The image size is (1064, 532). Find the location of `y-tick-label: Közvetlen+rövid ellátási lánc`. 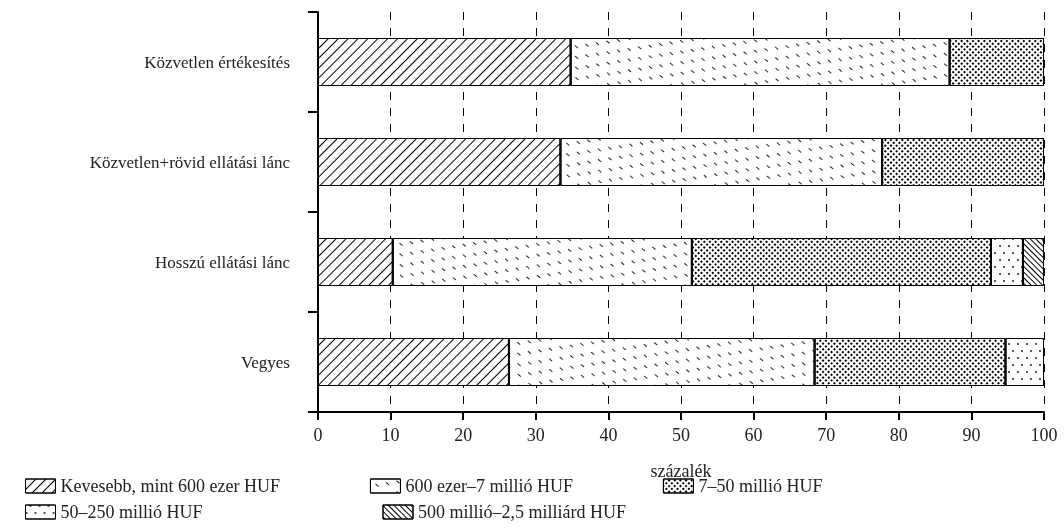

y-tick-label: Közvetlen+rövid ellátási lánc is located at coordinates (190, 162).